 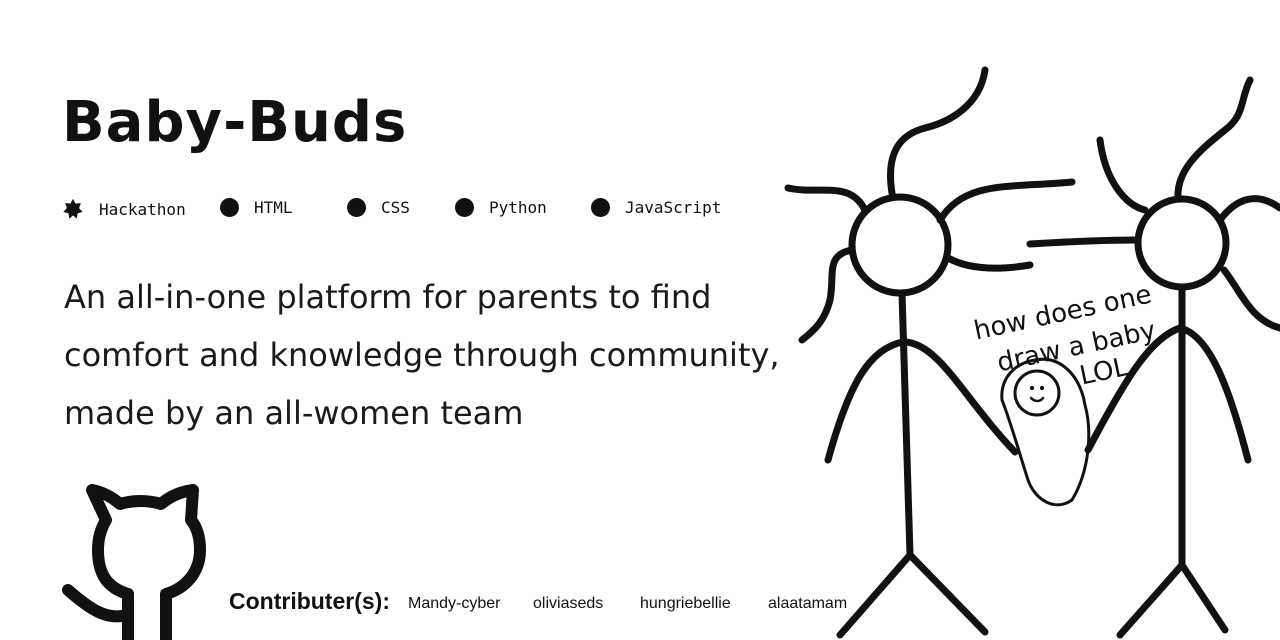 What do you see at coordinates (673, 207) in the screenshot?
I see `tag-label: JavaScript` at bounding box center [673, 207].